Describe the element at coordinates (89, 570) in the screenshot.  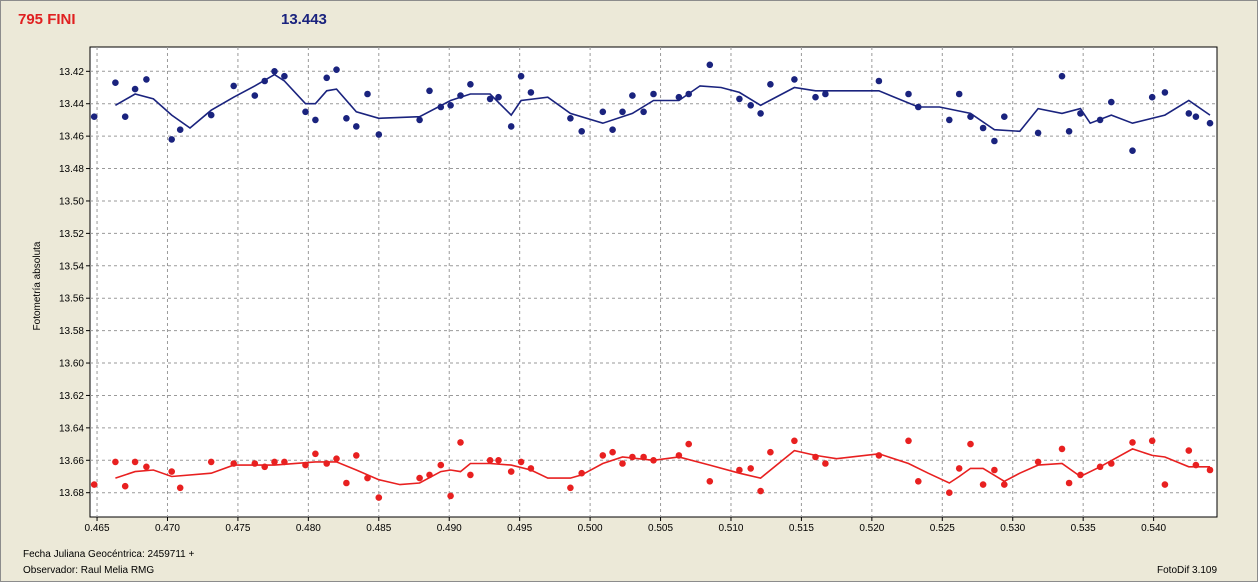
I see `observer-label: Observador: Raul Melia RMG` at that location.